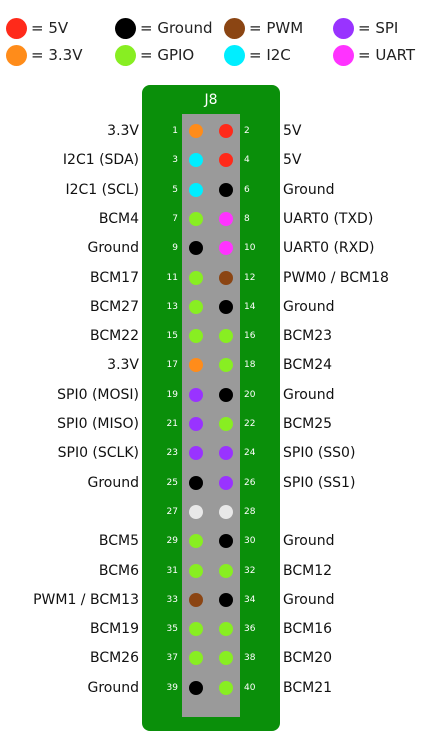 This screenshot has width=428, height=755. I want to click on pin-2-label: 5V, so click(292, 131).